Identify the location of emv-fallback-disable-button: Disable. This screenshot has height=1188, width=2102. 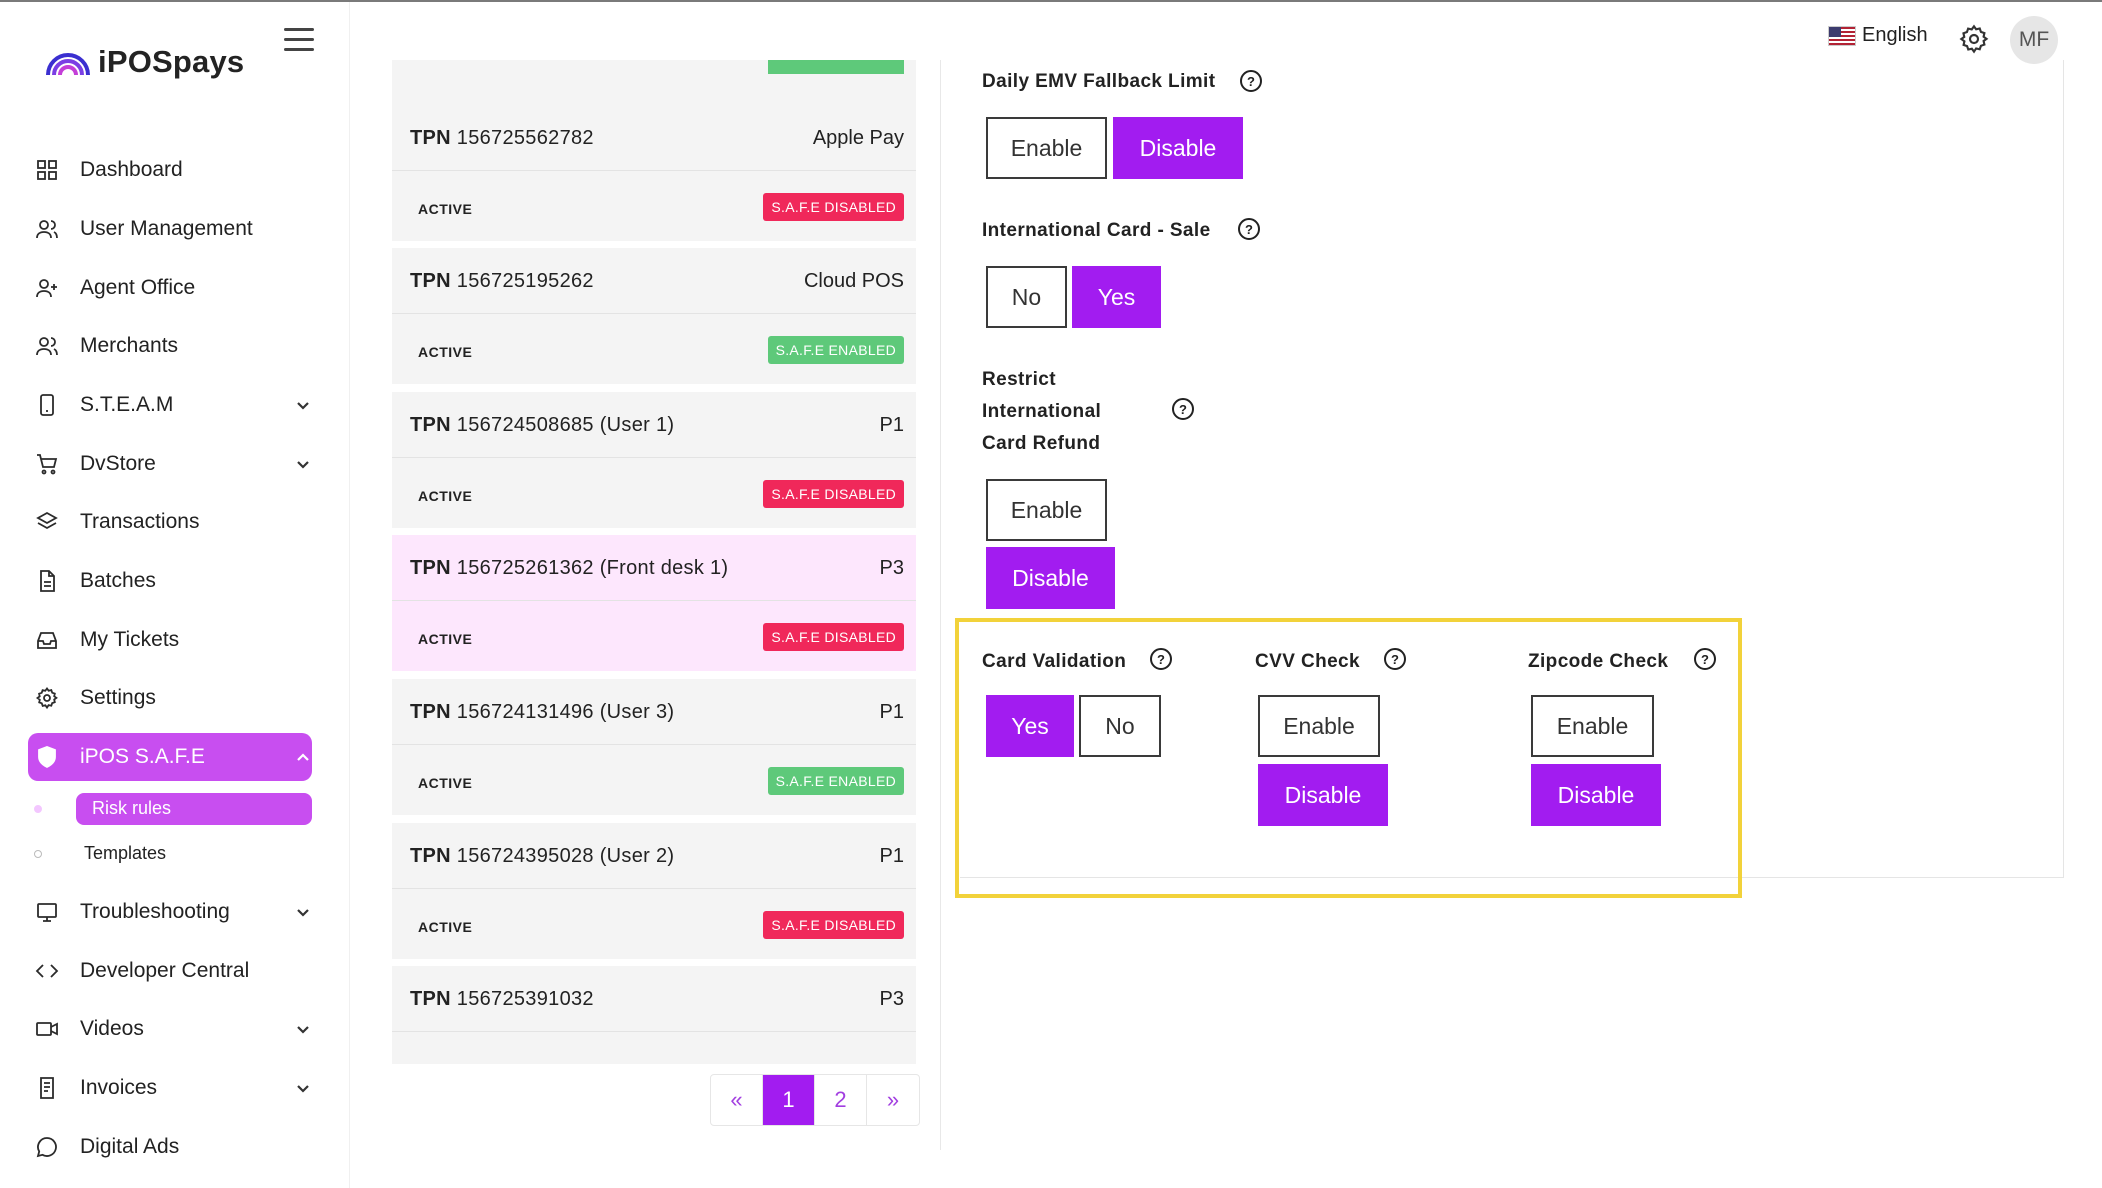
(1178, 148).